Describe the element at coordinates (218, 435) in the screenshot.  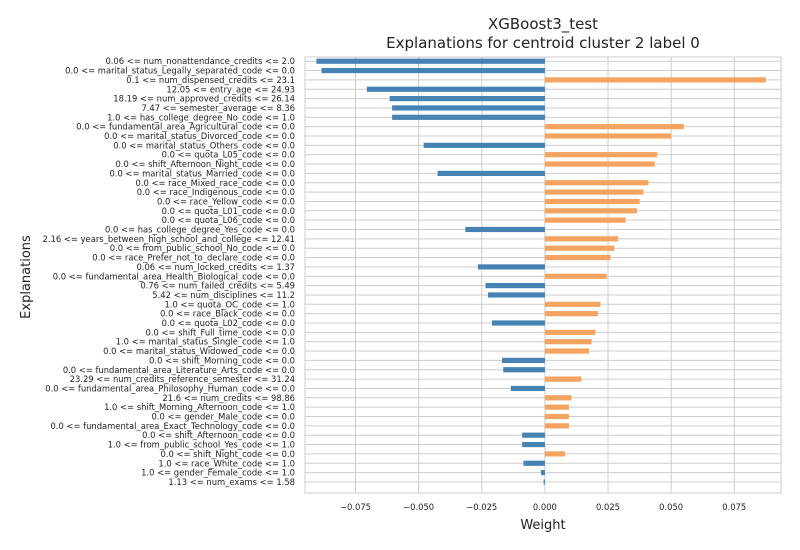
I see `y-tick-label: 0.0 <= shift_Afternoon_code <= 0.0` at that location.